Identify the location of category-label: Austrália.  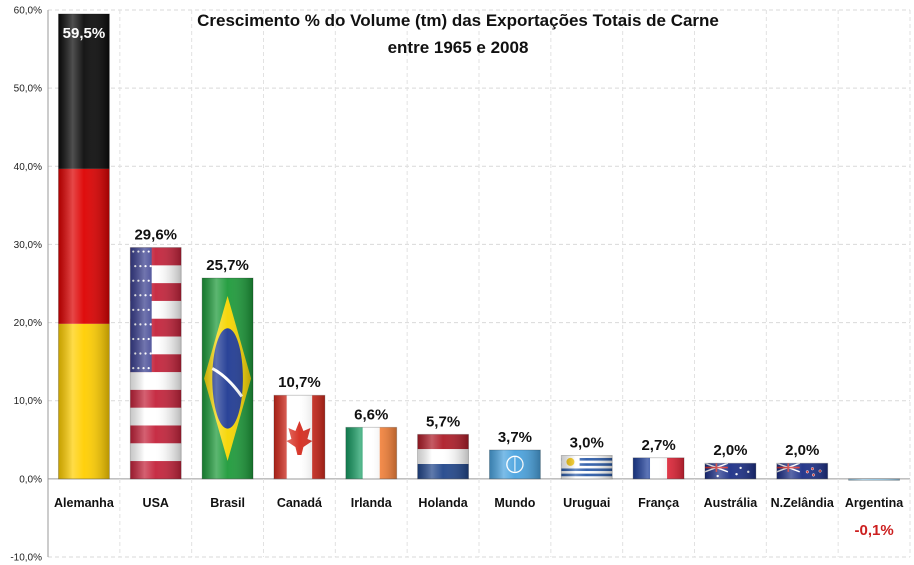
(731, 503).